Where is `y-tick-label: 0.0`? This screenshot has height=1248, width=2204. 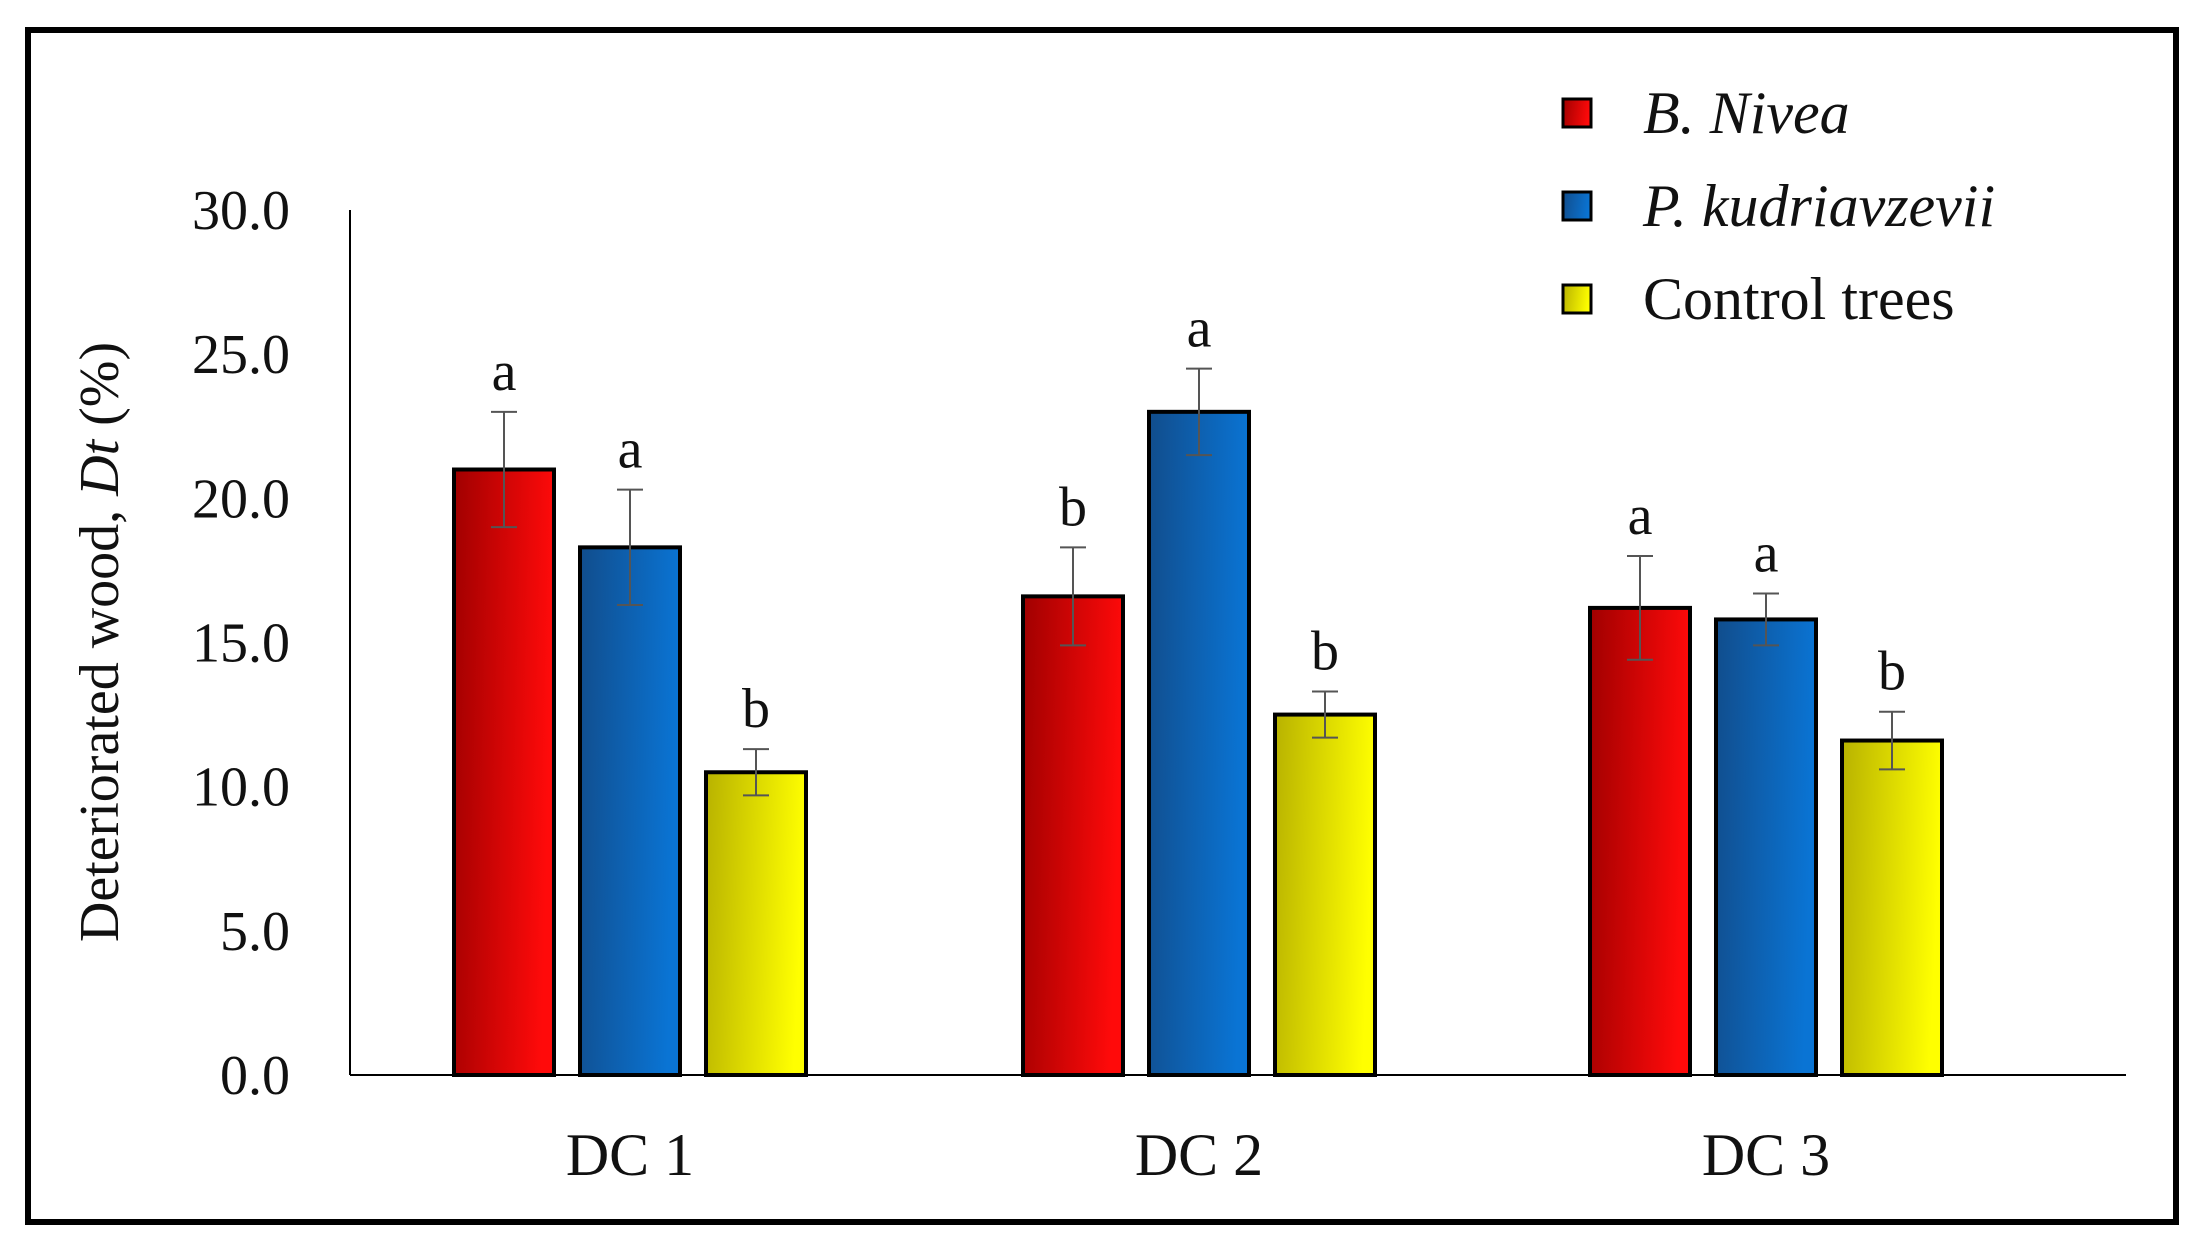 y-tick-label: 0.0 is located at coordinates (255, 1076).